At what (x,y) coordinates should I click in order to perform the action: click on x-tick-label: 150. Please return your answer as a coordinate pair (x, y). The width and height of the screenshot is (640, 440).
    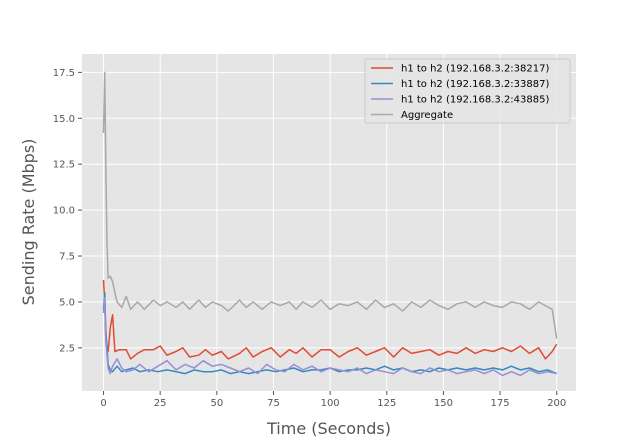
    Looking at the image, I should click on (443, 403).